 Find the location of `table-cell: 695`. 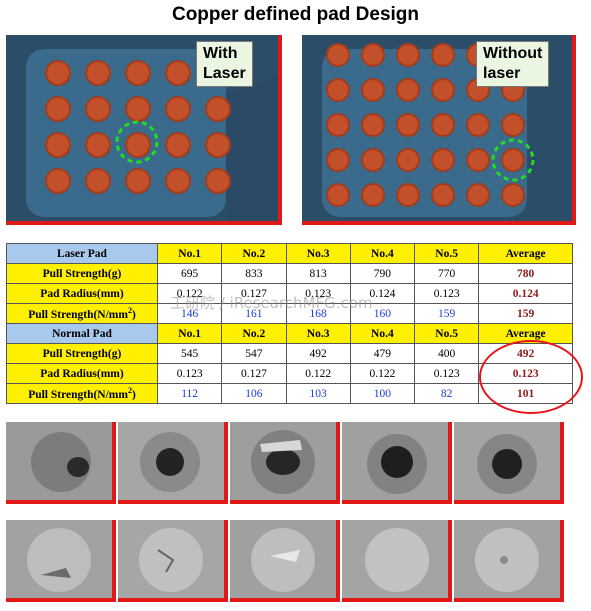

table-cell: 695 is located at coordinates (189, 273).